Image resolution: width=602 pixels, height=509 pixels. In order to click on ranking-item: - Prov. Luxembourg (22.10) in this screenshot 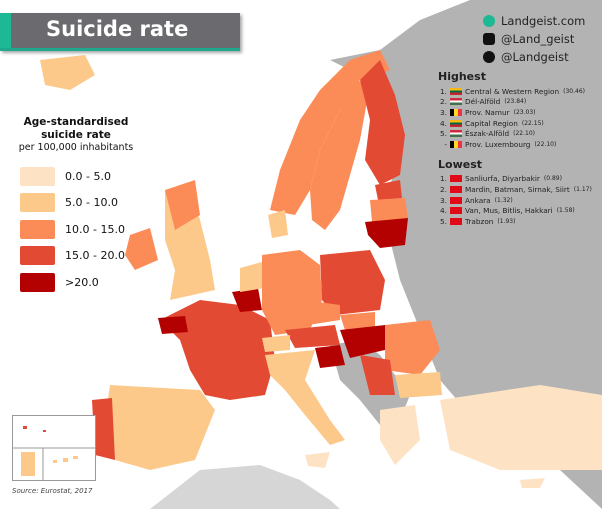, I will do `click(515, 144)`.